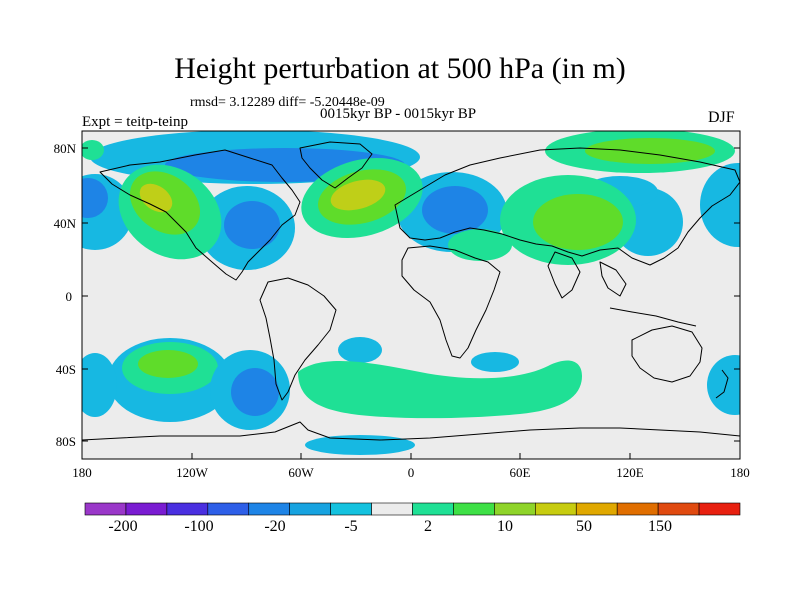 The height and width of the screenshot is (600, 800). What do you see at coordinates (66, 369) in the screenshot?
I see `lat-tick-label: 40S` at bounding box center [66, 369].